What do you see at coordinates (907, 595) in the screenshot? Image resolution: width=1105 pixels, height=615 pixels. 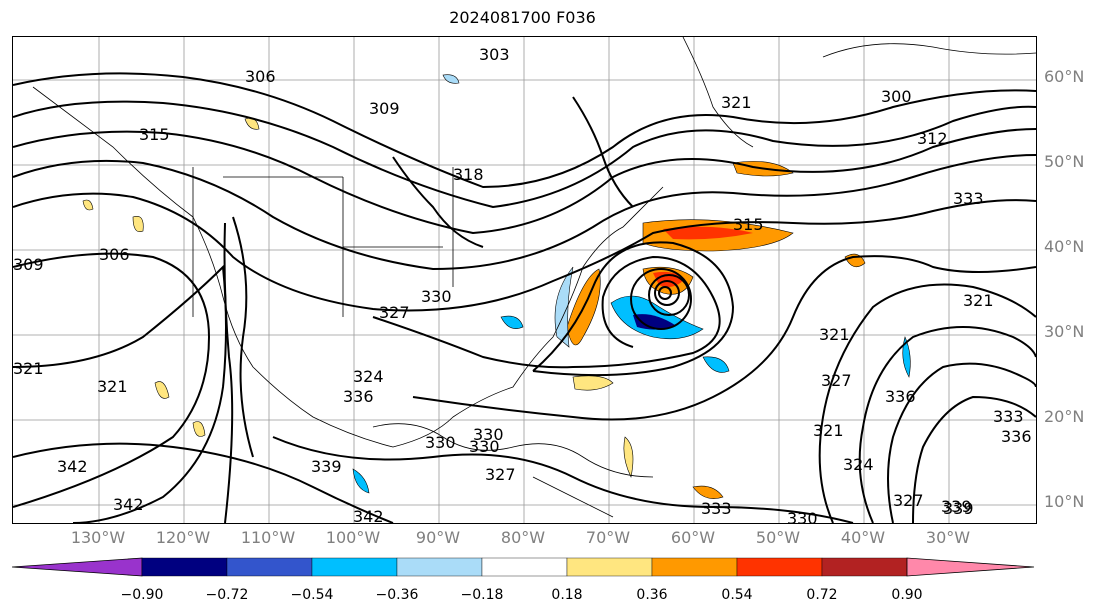 I see `colorbar-tick-label: 0.90` at bounding box center [907, 595].